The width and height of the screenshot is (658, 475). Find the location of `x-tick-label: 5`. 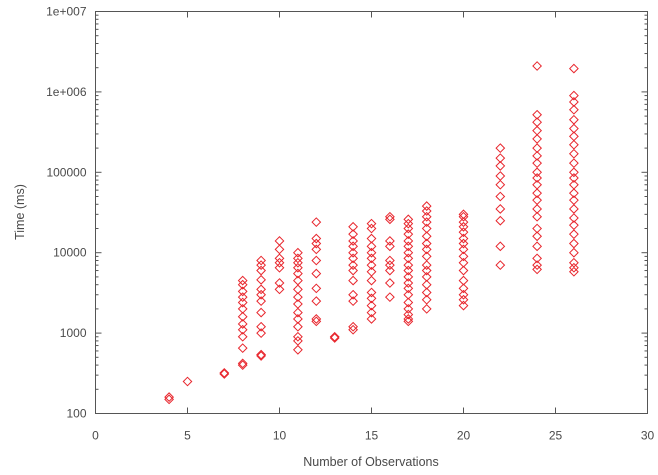

x-tick-label: 5 is located at coordinates (187, 436).